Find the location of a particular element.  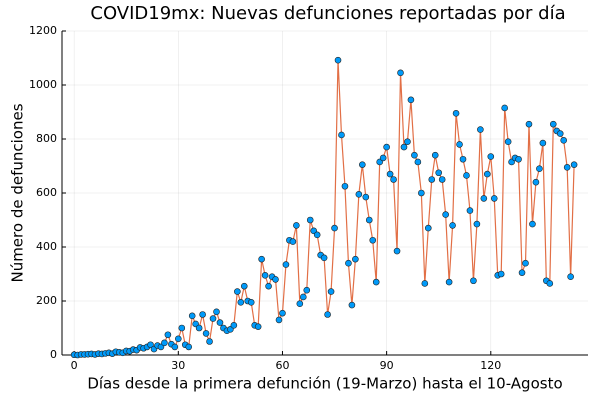

x-tick-label: 90 is located at coordinates (387, 365).